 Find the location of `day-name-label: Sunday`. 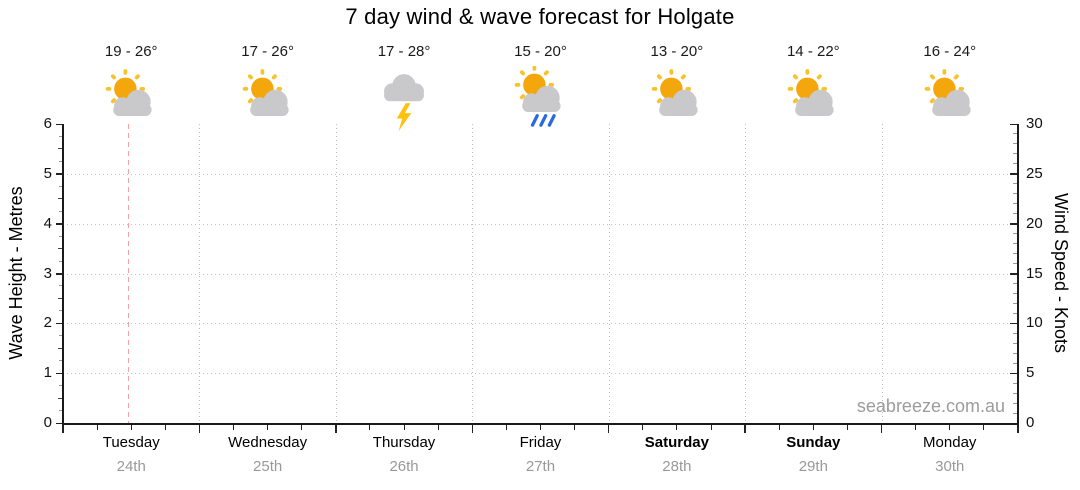

day-name-label: Sunday is located at coordinates (813, 442).